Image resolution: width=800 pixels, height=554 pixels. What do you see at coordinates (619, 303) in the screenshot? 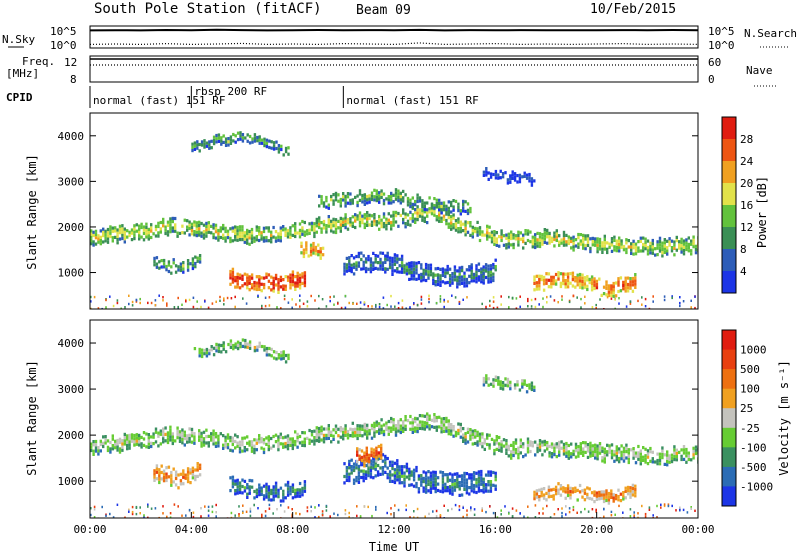
I see `power-clutter-cell` at bounding box center [619, 303].